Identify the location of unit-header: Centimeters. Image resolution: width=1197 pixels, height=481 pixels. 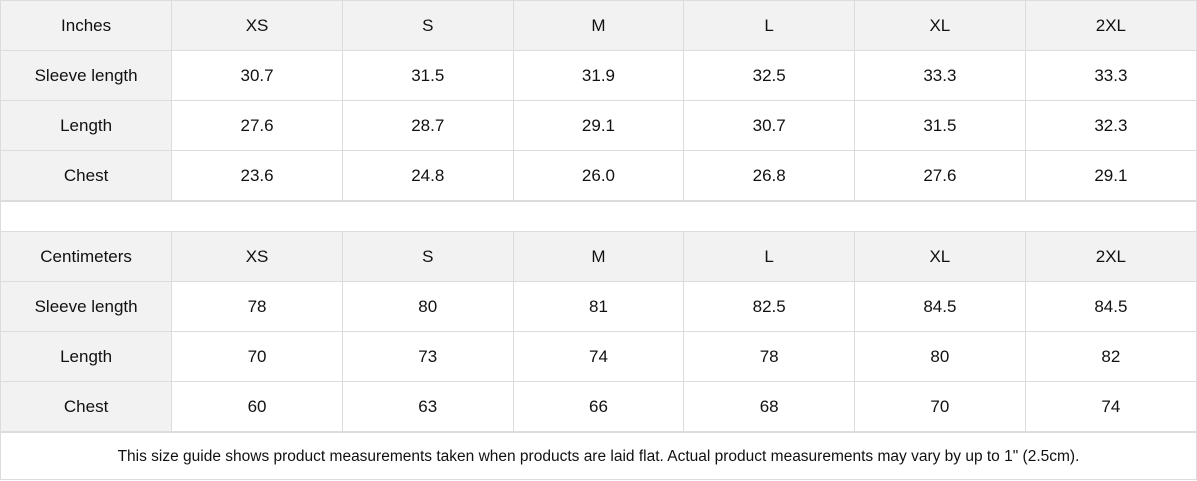
(87, 257).